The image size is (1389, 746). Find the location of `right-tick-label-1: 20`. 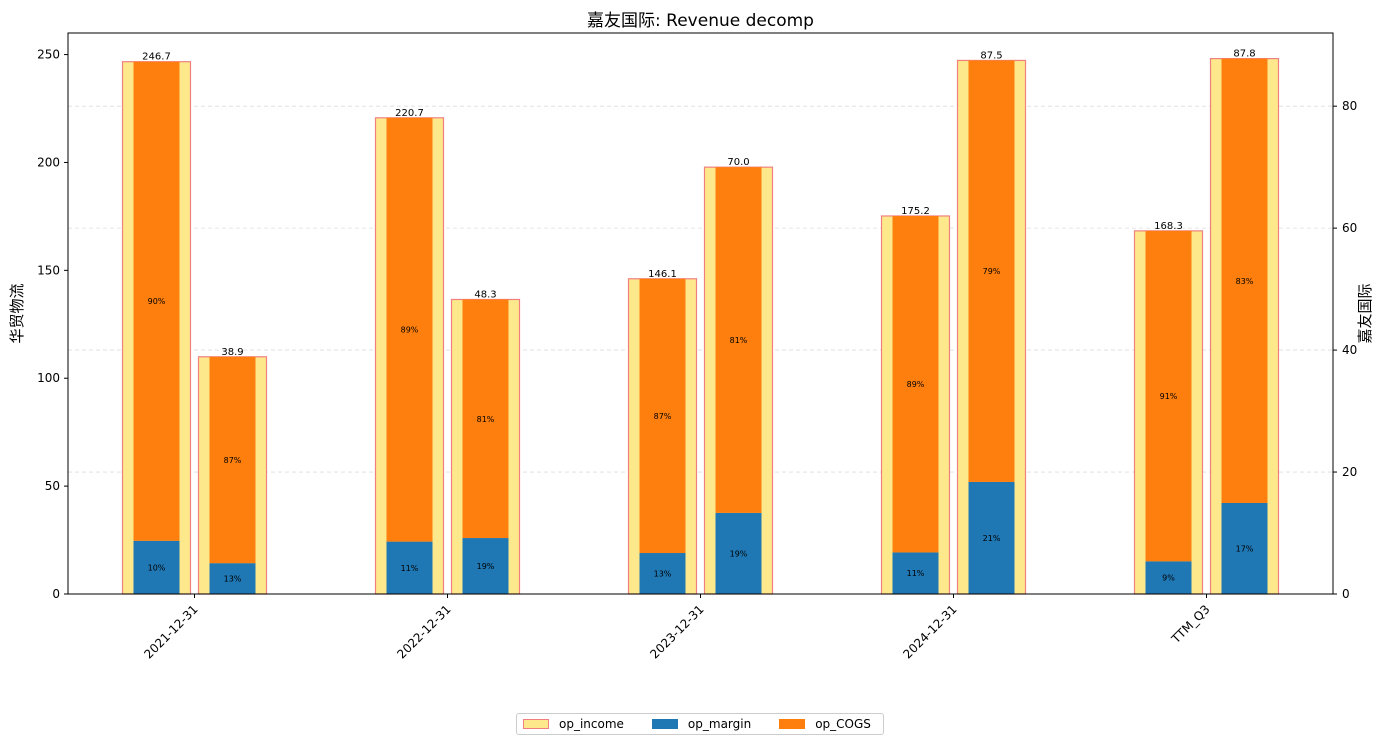

right-tick-label-1: 20 is located at coordinates (1349, 472).